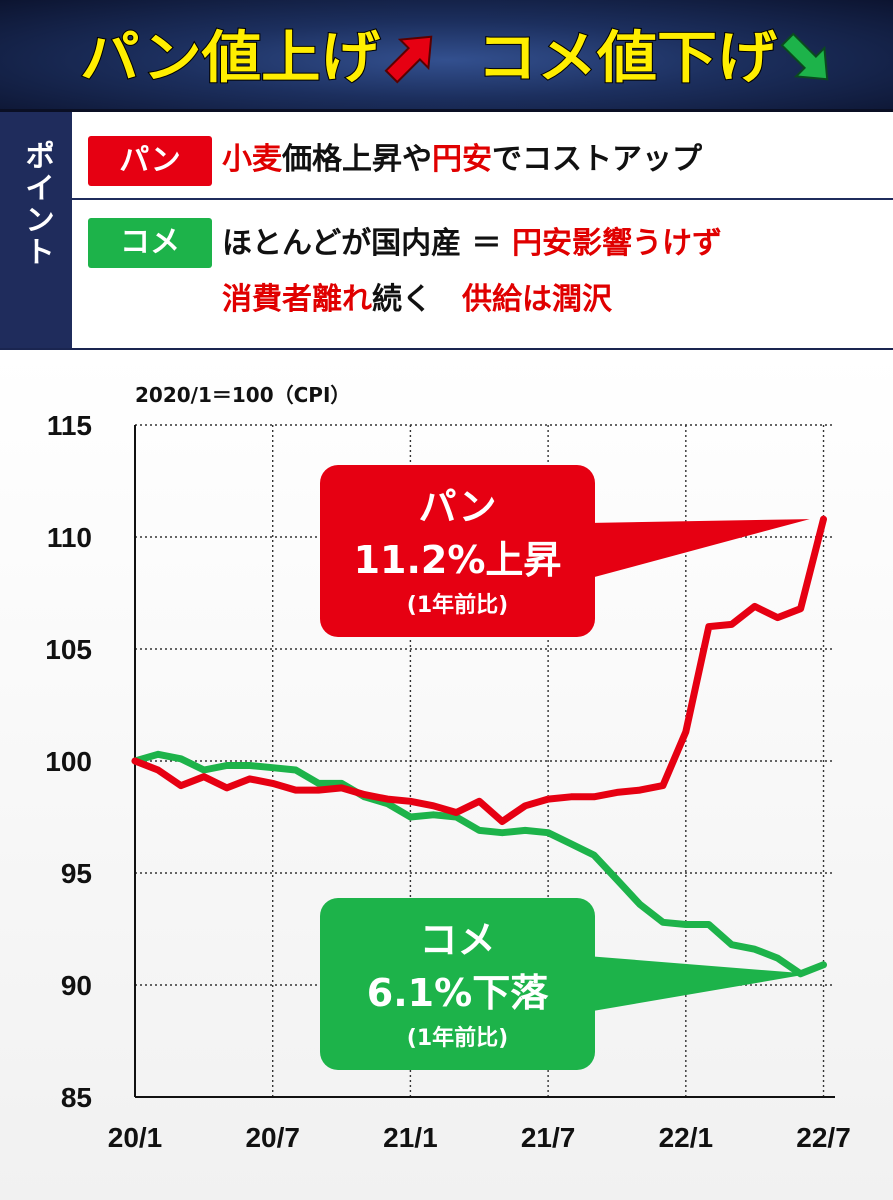 The image size is (893, 1200). What do you see at coordinates (548, 1137) in the screenshot?
I see `x-tick-label: 21/7` at bounding box center [548, 1137].